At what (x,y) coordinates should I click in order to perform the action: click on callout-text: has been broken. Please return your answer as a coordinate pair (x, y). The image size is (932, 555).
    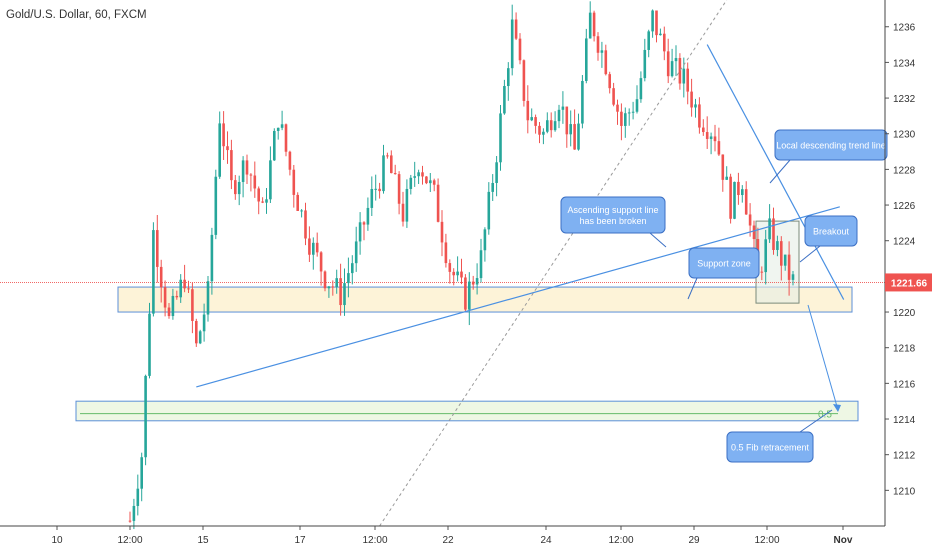
    Looking at the image, I should click on (612, 221).